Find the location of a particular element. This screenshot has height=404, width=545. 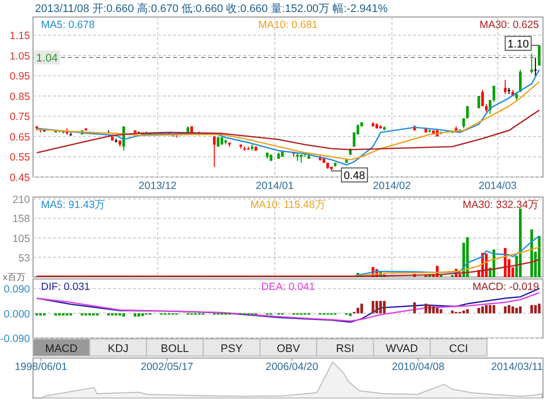

y-tick-label: 0.45 is located at coordinates (20, 178).